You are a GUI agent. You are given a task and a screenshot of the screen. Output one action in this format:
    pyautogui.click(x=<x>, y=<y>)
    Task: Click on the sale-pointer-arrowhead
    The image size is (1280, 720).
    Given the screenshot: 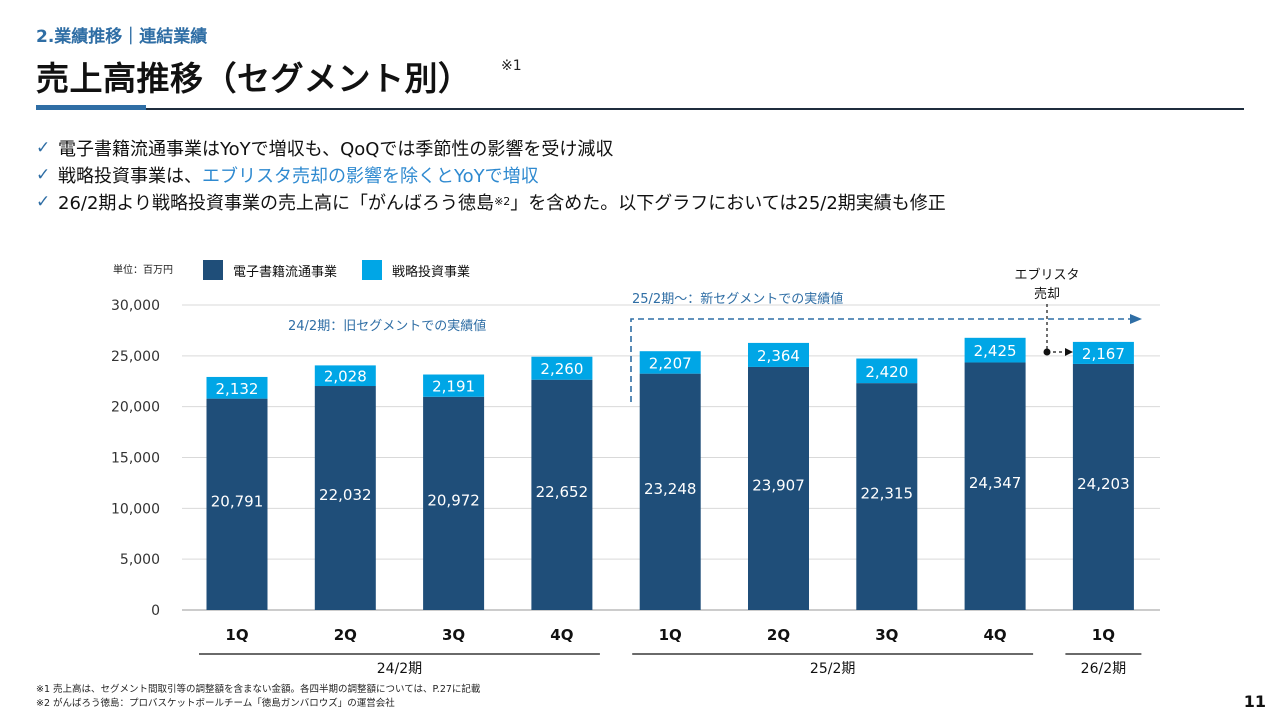 What is the action you would take?
    pyautogui.click(x=1069, y=352)
    